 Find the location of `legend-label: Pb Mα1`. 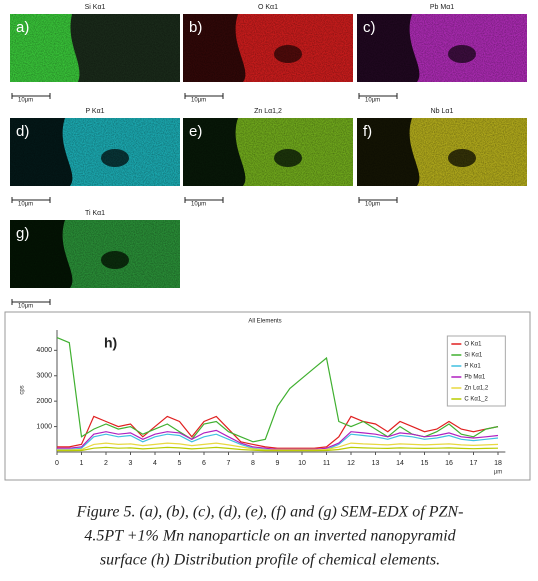

legend-label: Pb Mα1 is located at coordinates (474, 378).